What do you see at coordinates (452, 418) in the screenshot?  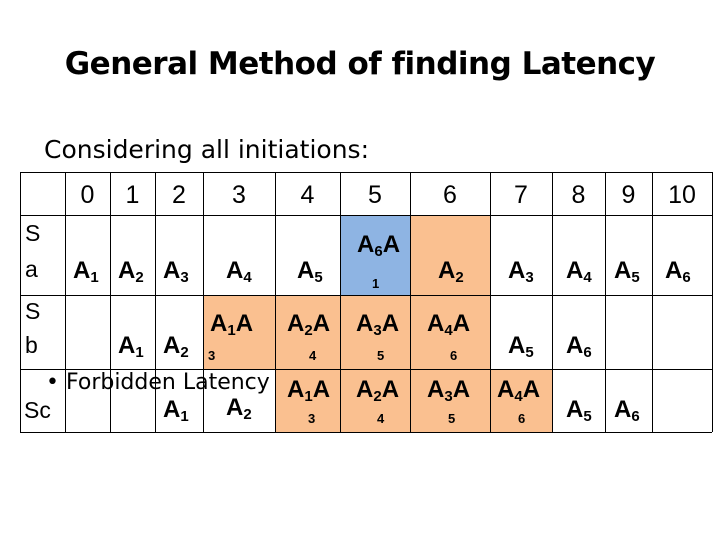 I see `sc-entry-5-sub: 5` at bounding box center [452, 418].